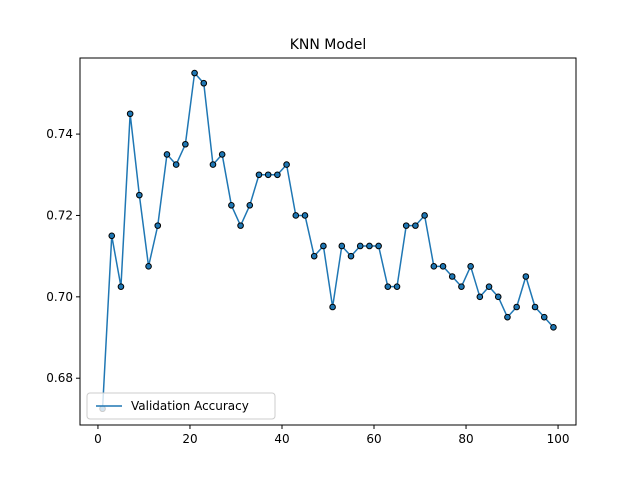  Describe the element at coordinates (59, 215) in the screenshot. I see `y-tick-label: 0.72` at that location.